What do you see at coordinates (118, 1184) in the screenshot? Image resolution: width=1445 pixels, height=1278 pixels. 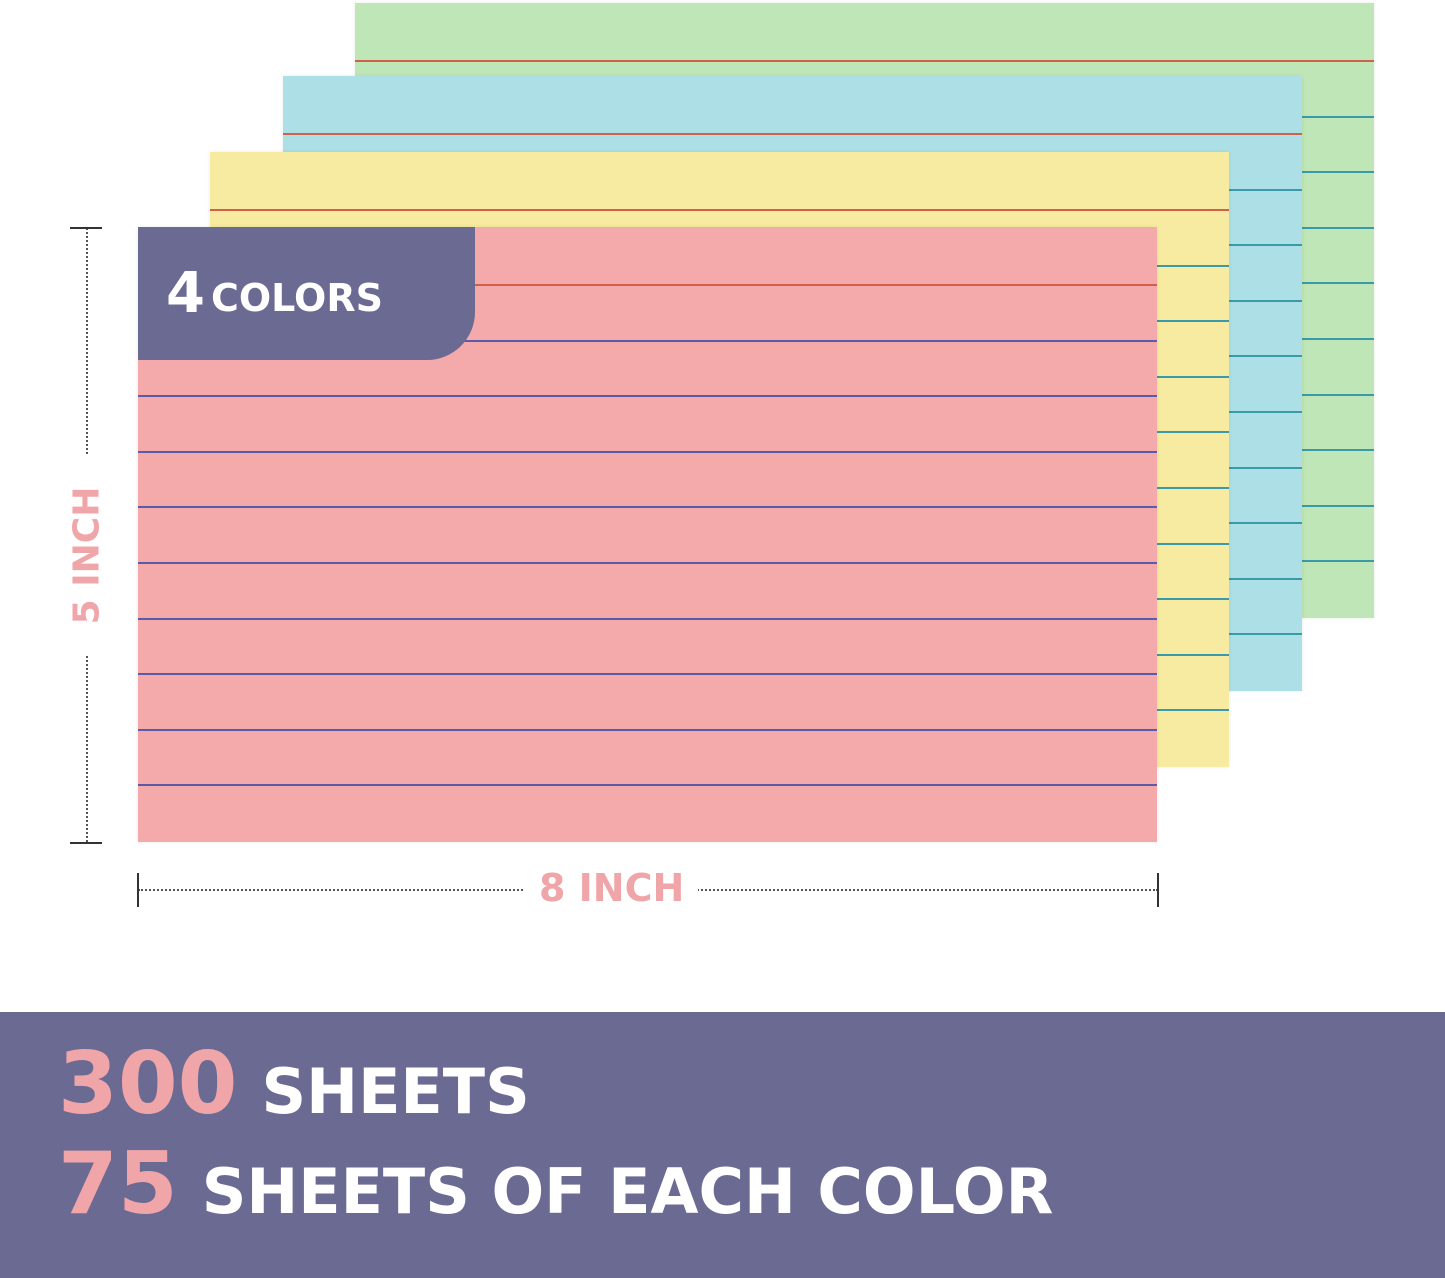 I see `sheets-per-color-number: 75` at bounding box center [118, 1184].